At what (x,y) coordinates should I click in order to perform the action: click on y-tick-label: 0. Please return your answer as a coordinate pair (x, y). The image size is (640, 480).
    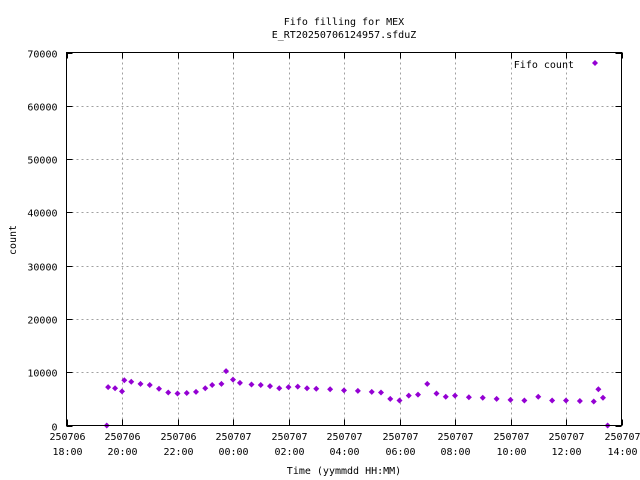
    Looking at the image, I should click on (54, 428).